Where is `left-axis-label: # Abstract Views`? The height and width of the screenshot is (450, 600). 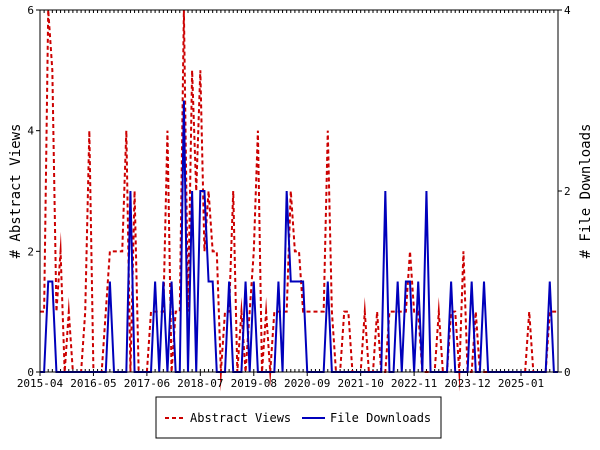
left-axis-label: # Abstract Views is located at coordinates (16, 191).